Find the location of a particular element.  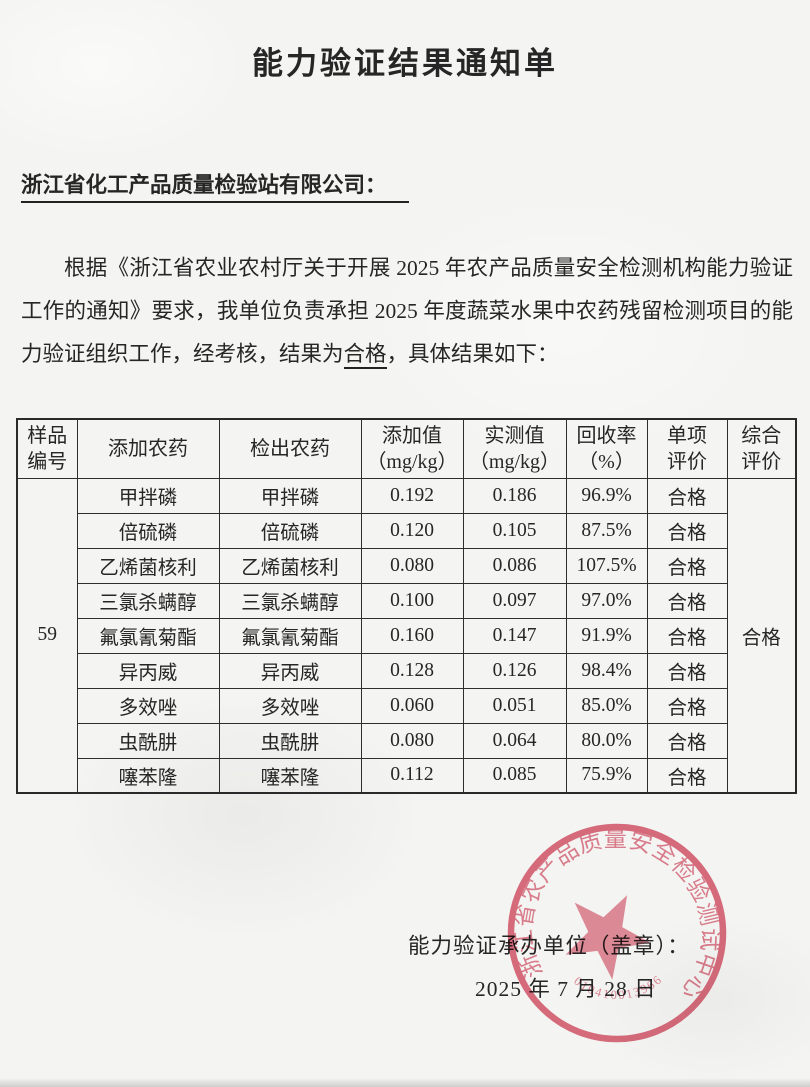

header-item-evaluation: 单项 评价 is located at coordinates (687, 448).